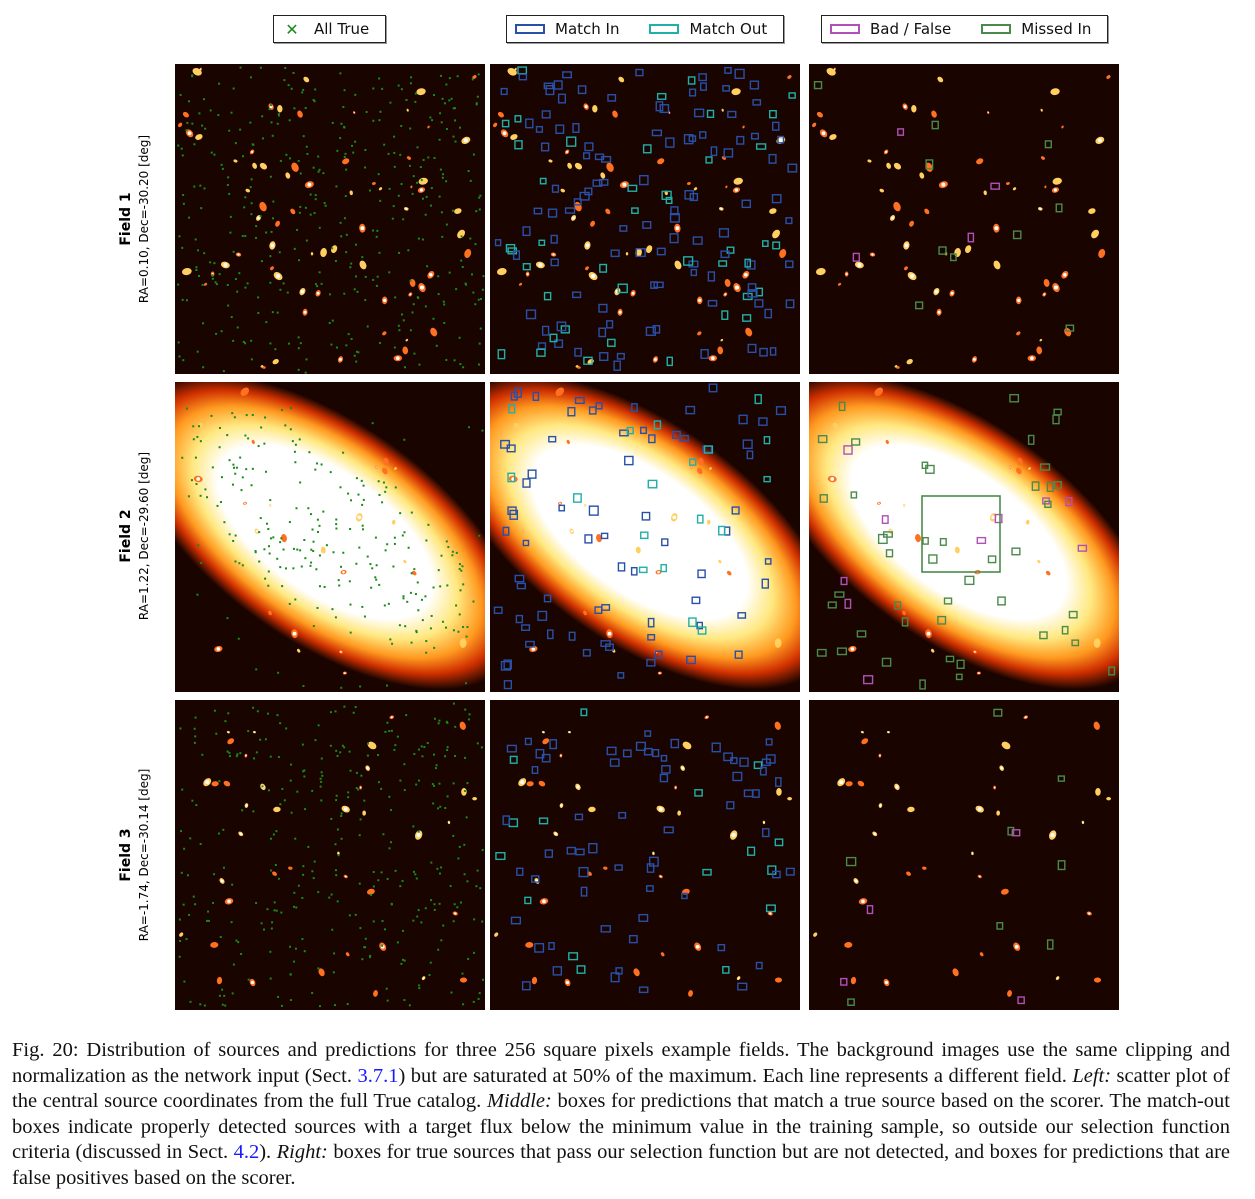  I want to click on row-label-field-2: Field 2 RA=1.22, Dec=-29.60 [deg], so click(148, 536).